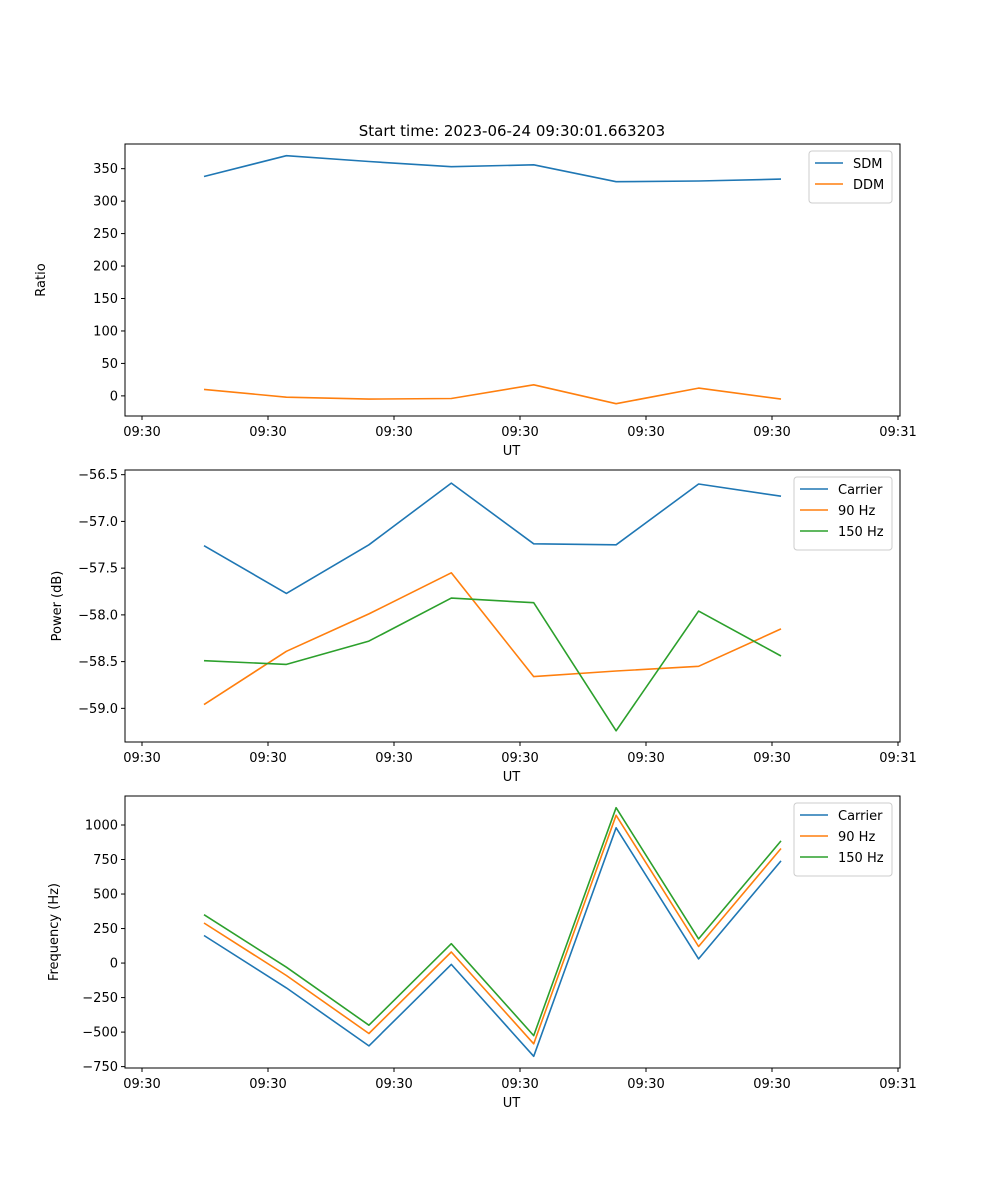 The width and height of the screenshot is (1000, 1200). I want to click on legend: SDM DDM, so click(850, 177).